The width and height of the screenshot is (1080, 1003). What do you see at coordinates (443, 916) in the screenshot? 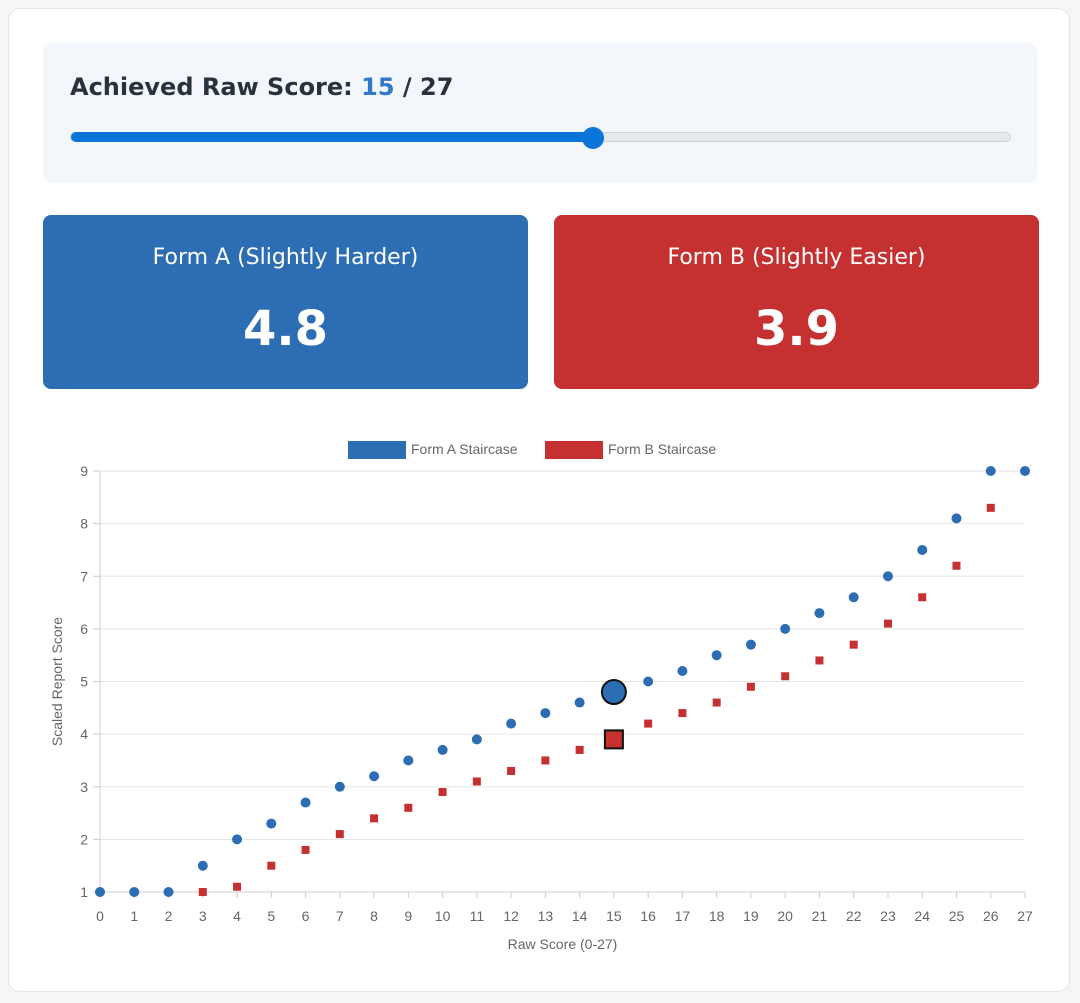
I see `x-tick-label: 10` at bounding box center [443, 916].